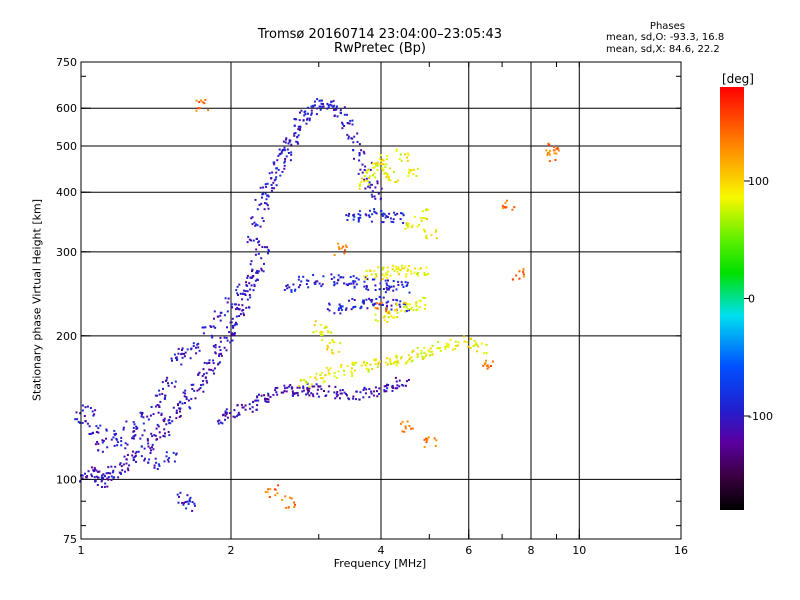  What do you see at coordinates (667, 26) in the screenshot?
I see `stats-heading: Phases` at bounding box center [667, 26].